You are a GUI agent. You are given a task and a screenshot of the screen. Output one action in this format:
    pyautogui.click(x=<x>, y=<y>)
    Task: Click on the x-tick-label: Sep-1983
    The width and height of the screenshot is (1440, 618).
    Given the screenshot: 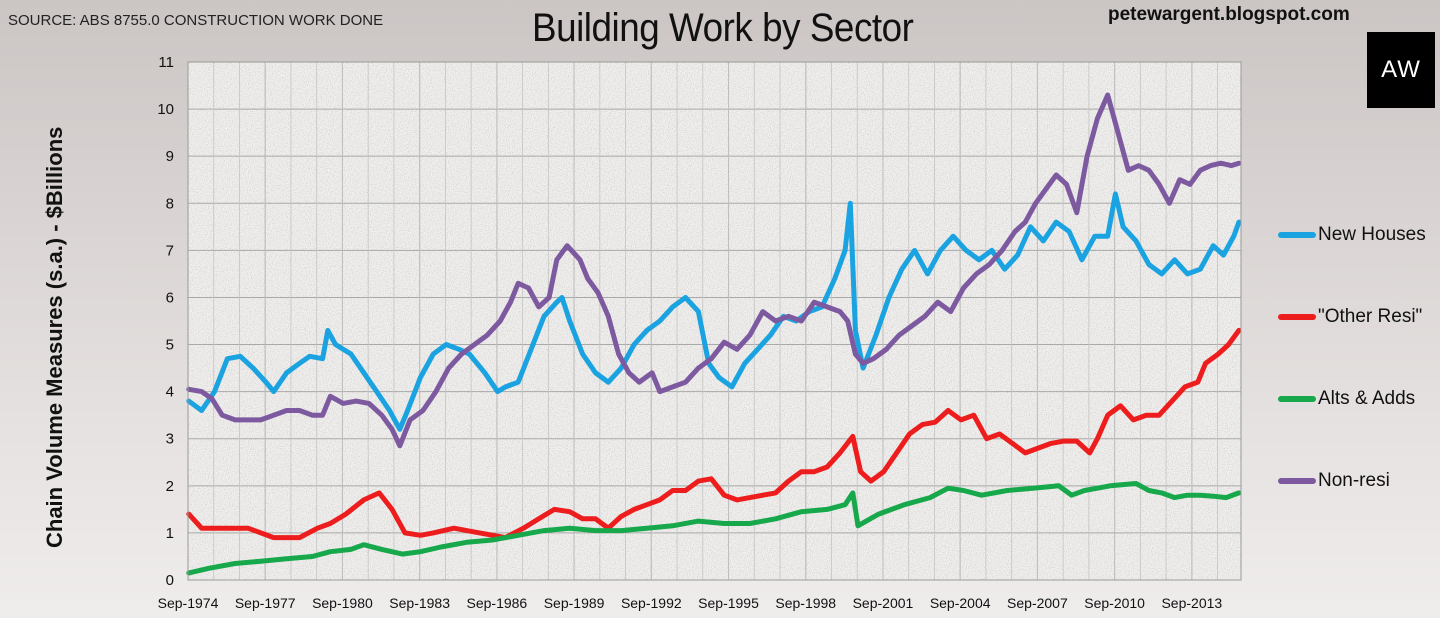 What is the action you would take?
    pyautogui.click(x=419, y=603)
    